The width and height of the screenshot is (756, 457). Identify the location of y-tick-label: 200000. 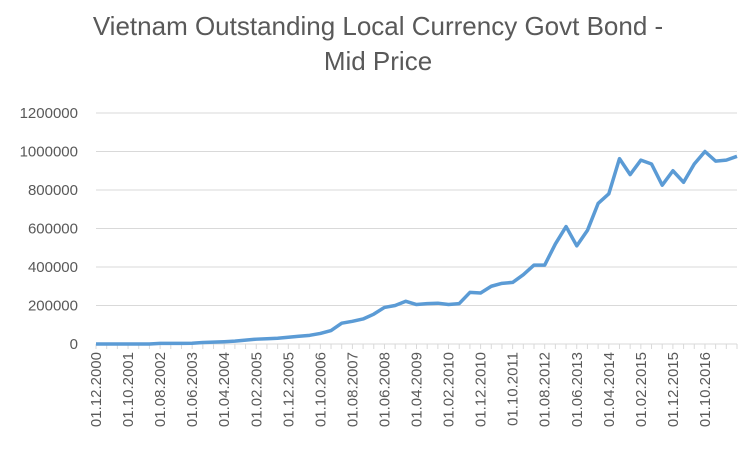
(53, 306).